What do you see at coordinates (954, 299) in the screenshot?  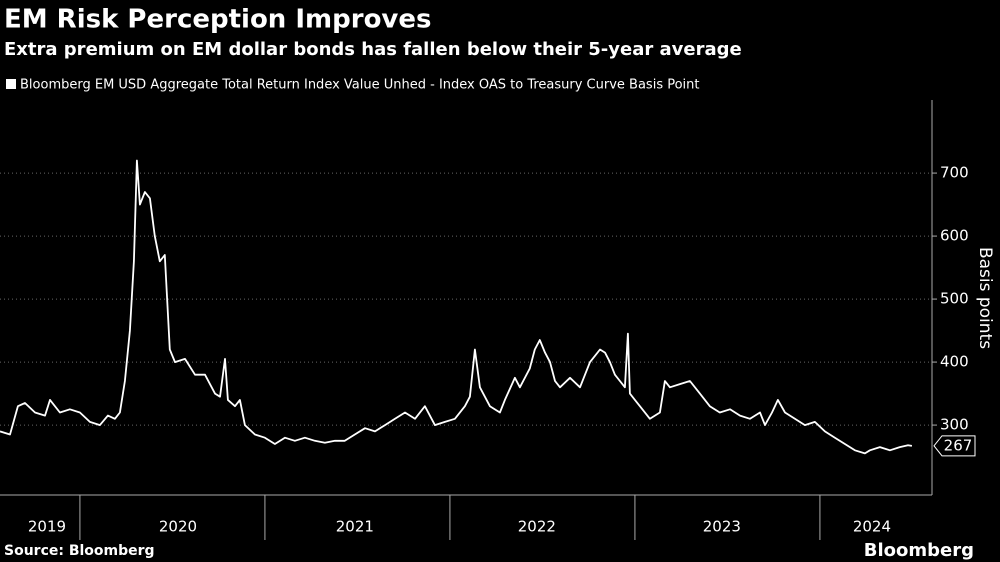 I see `y-tick-label: 500` at bounding box center [954, 299].